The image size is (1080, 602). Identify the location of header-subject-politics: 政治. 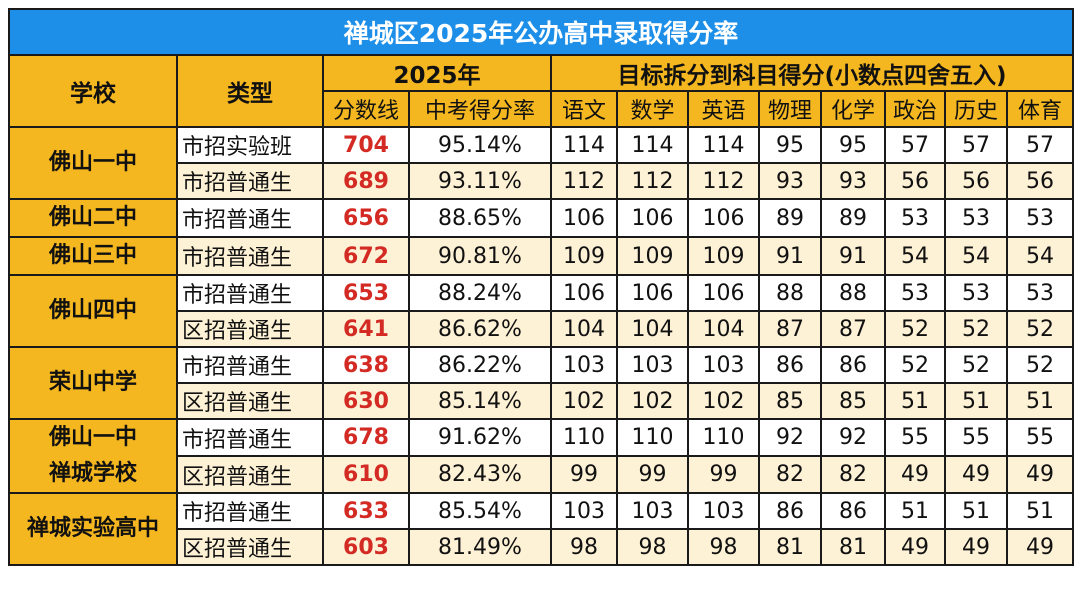
(915, 109).